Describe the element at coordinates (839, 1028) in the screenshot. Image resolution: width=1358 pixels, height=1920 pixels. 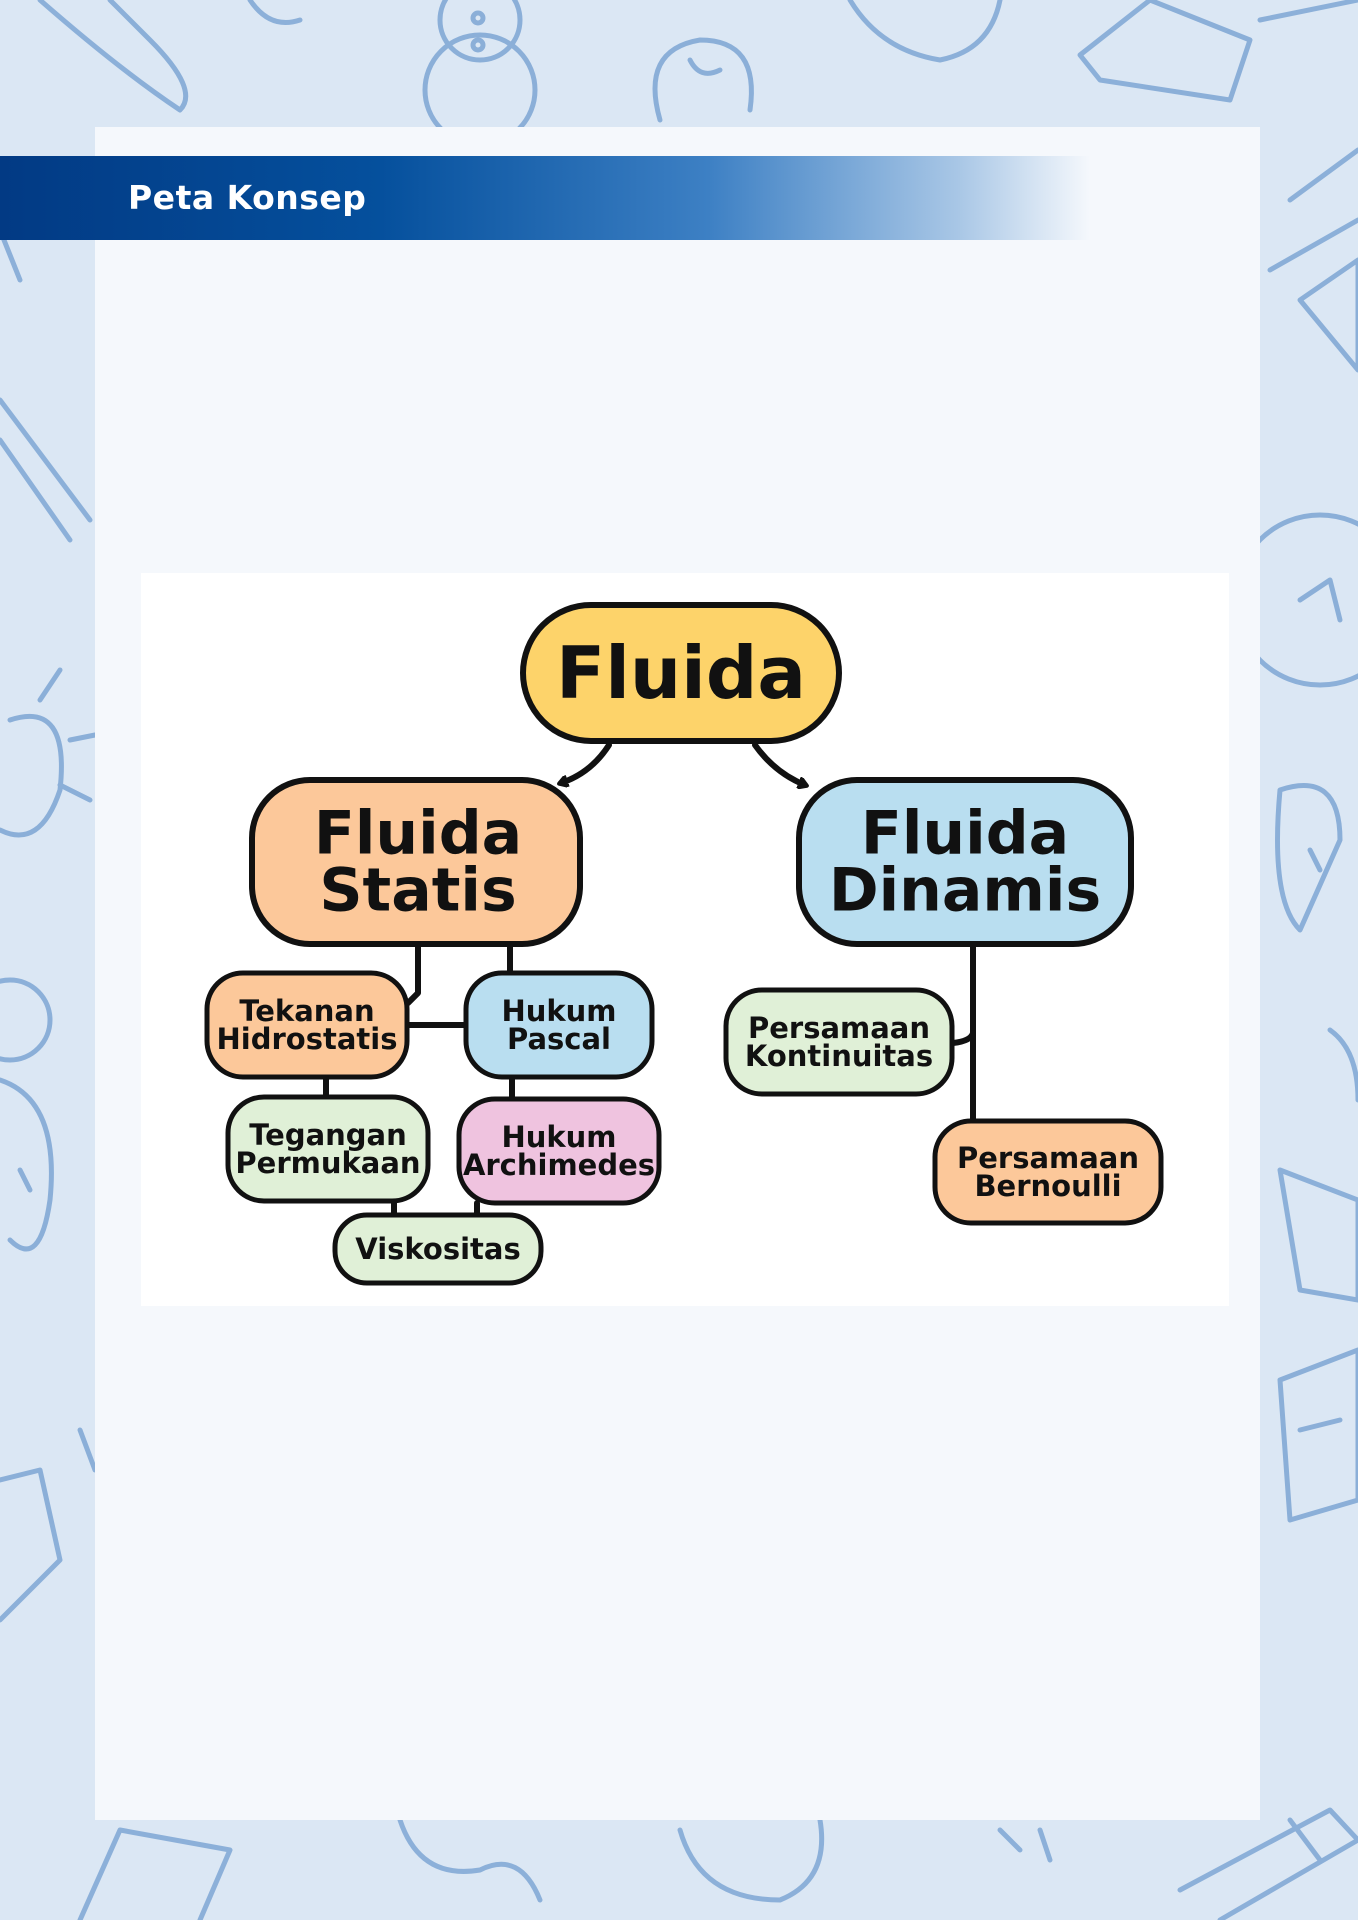
I see `node-persamaan-kontinuitas-label-line: Persamaan` at that location.